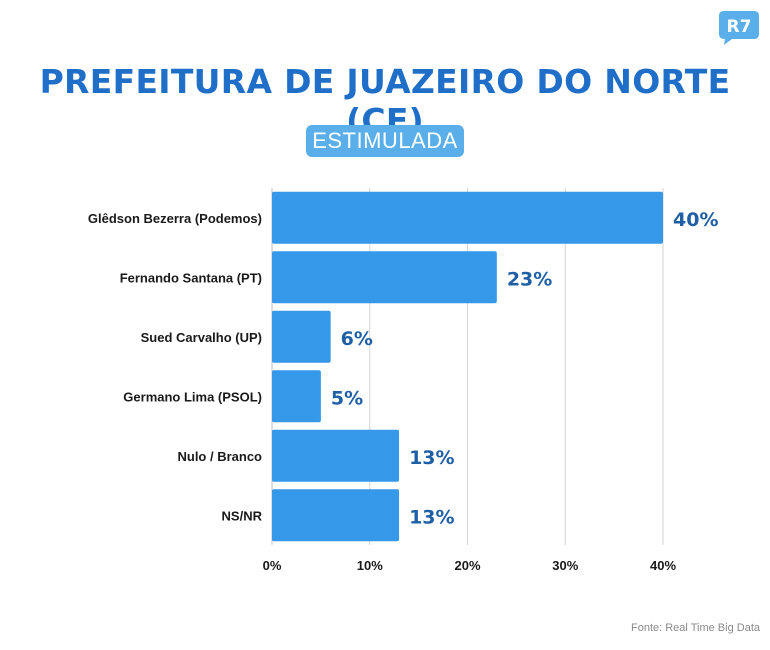 This screenshot has height=650, width=770. What do you see at coordinates (529, 279) in the screenshot?
I see `value-label: 23%` at bounding box center [529, 279].